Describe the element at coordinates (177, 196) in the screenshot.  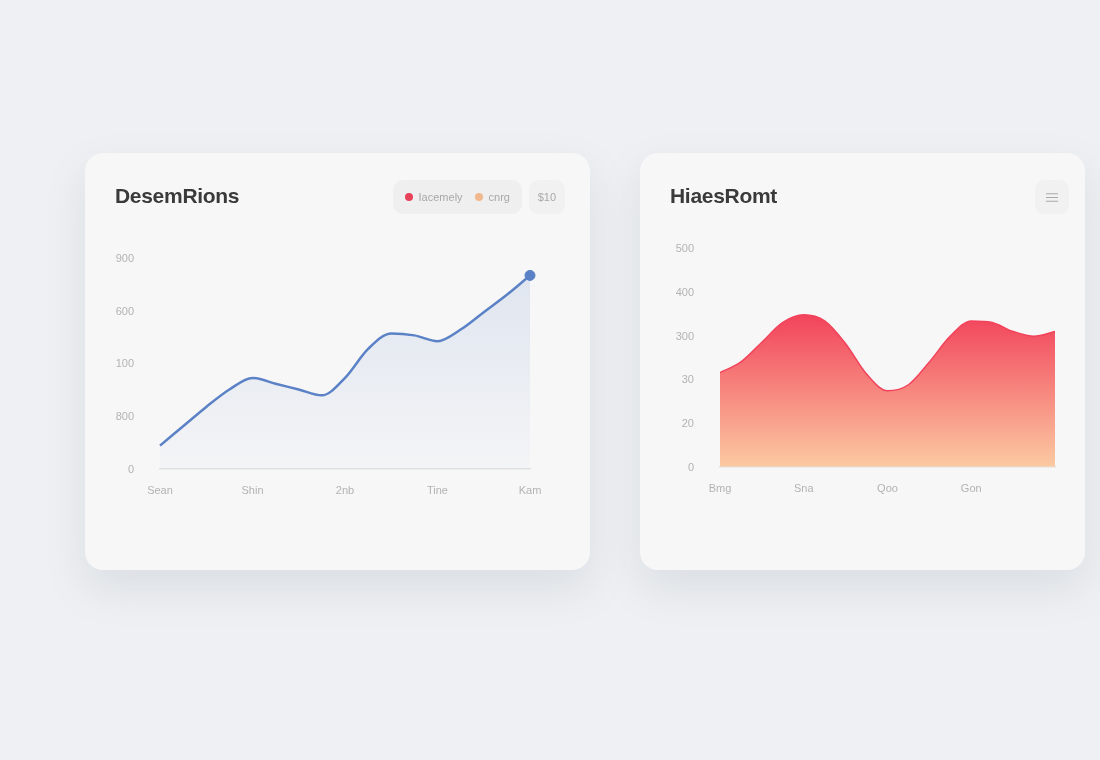
I see `chart-title: DesemRions` at that location.